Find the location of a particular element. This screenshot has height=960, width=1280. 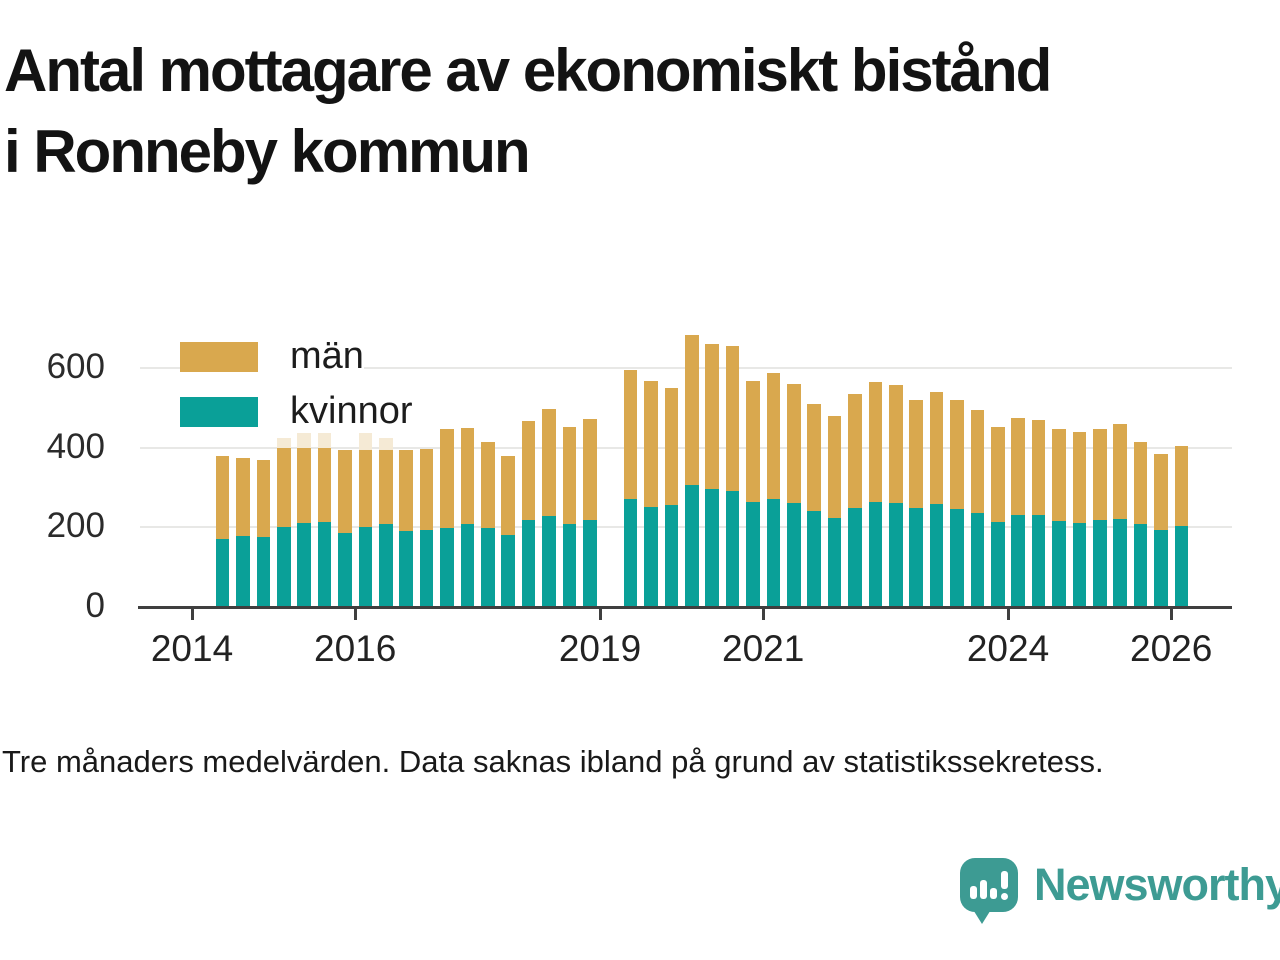

men-segment-2025-Q2 is located at coordinates (1120, 471).